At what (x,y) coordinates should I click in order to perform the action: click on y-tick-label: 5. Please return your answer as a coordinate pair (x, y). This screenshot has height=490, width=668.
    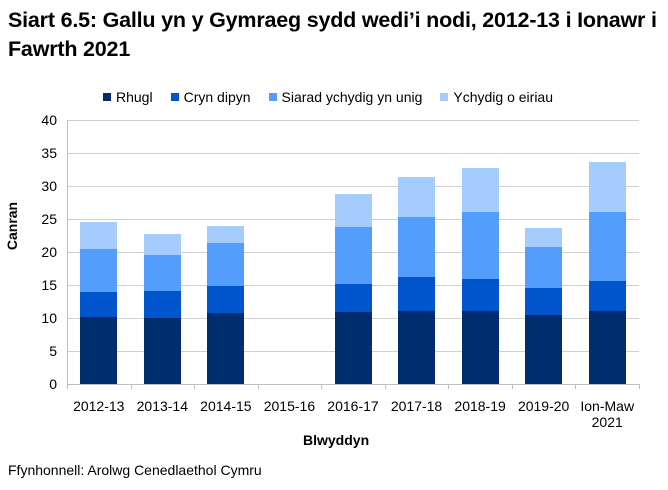
    Looking at the image, I should click on (53, 351).